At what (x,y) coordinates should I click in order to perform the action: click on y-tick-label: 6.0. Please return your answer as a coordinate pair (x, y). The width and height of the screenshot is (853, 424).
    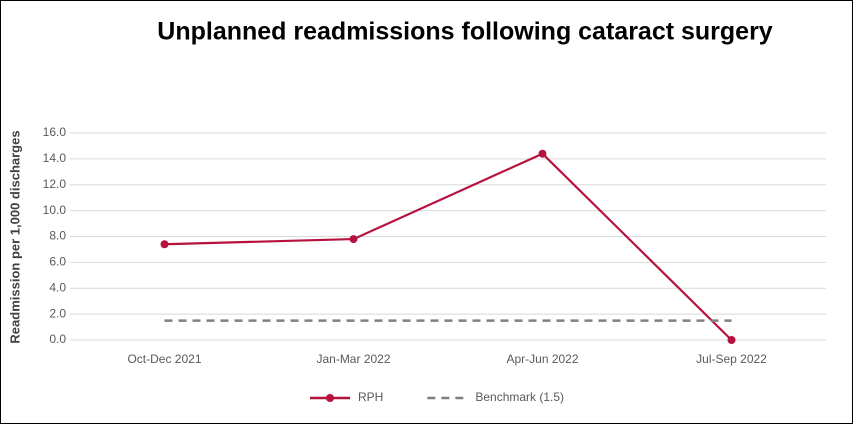
    Looking at the image, I should click on (57, 262).